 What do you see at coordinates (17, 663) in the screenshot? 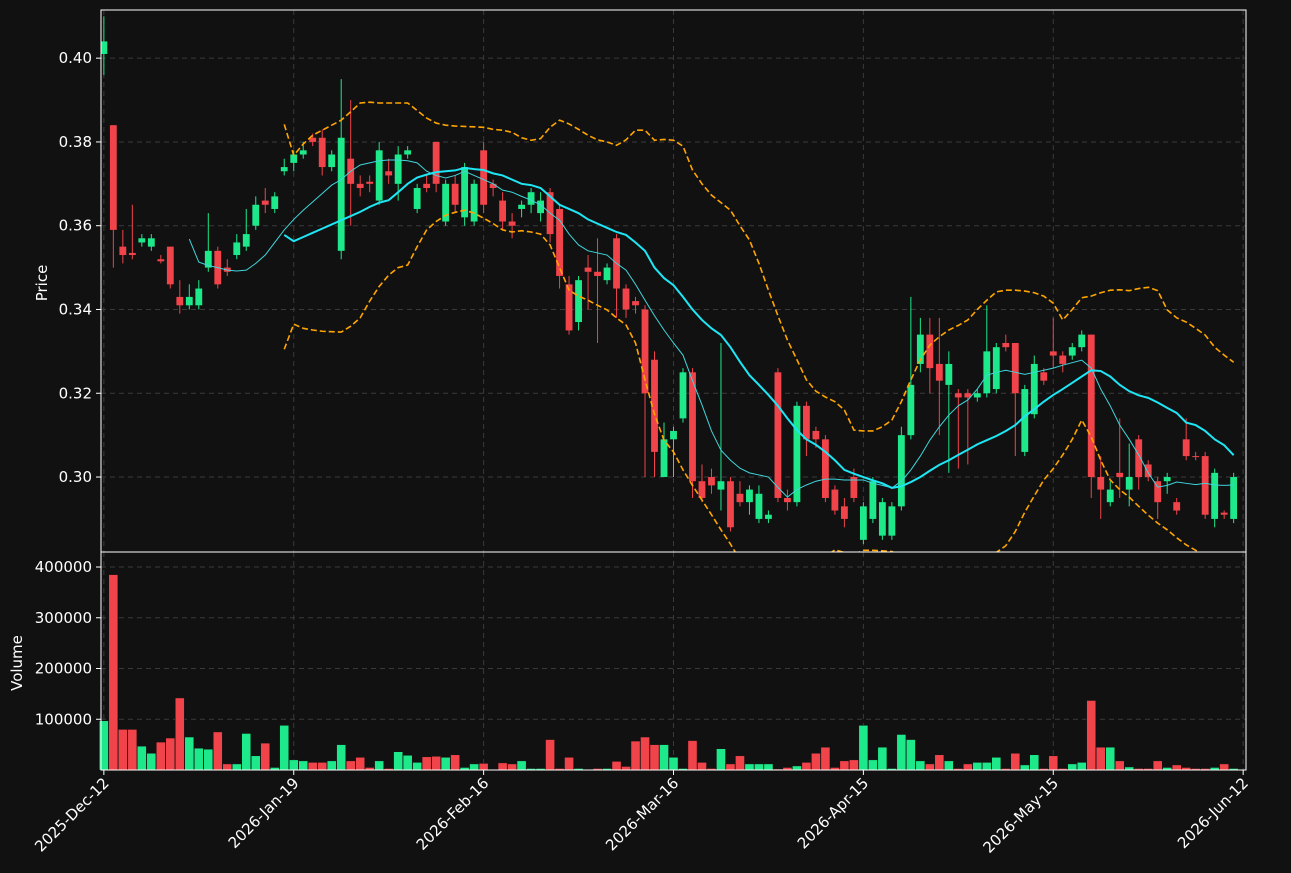
I see `volume-axis-label: Volume` at bounding box center [17, 663].